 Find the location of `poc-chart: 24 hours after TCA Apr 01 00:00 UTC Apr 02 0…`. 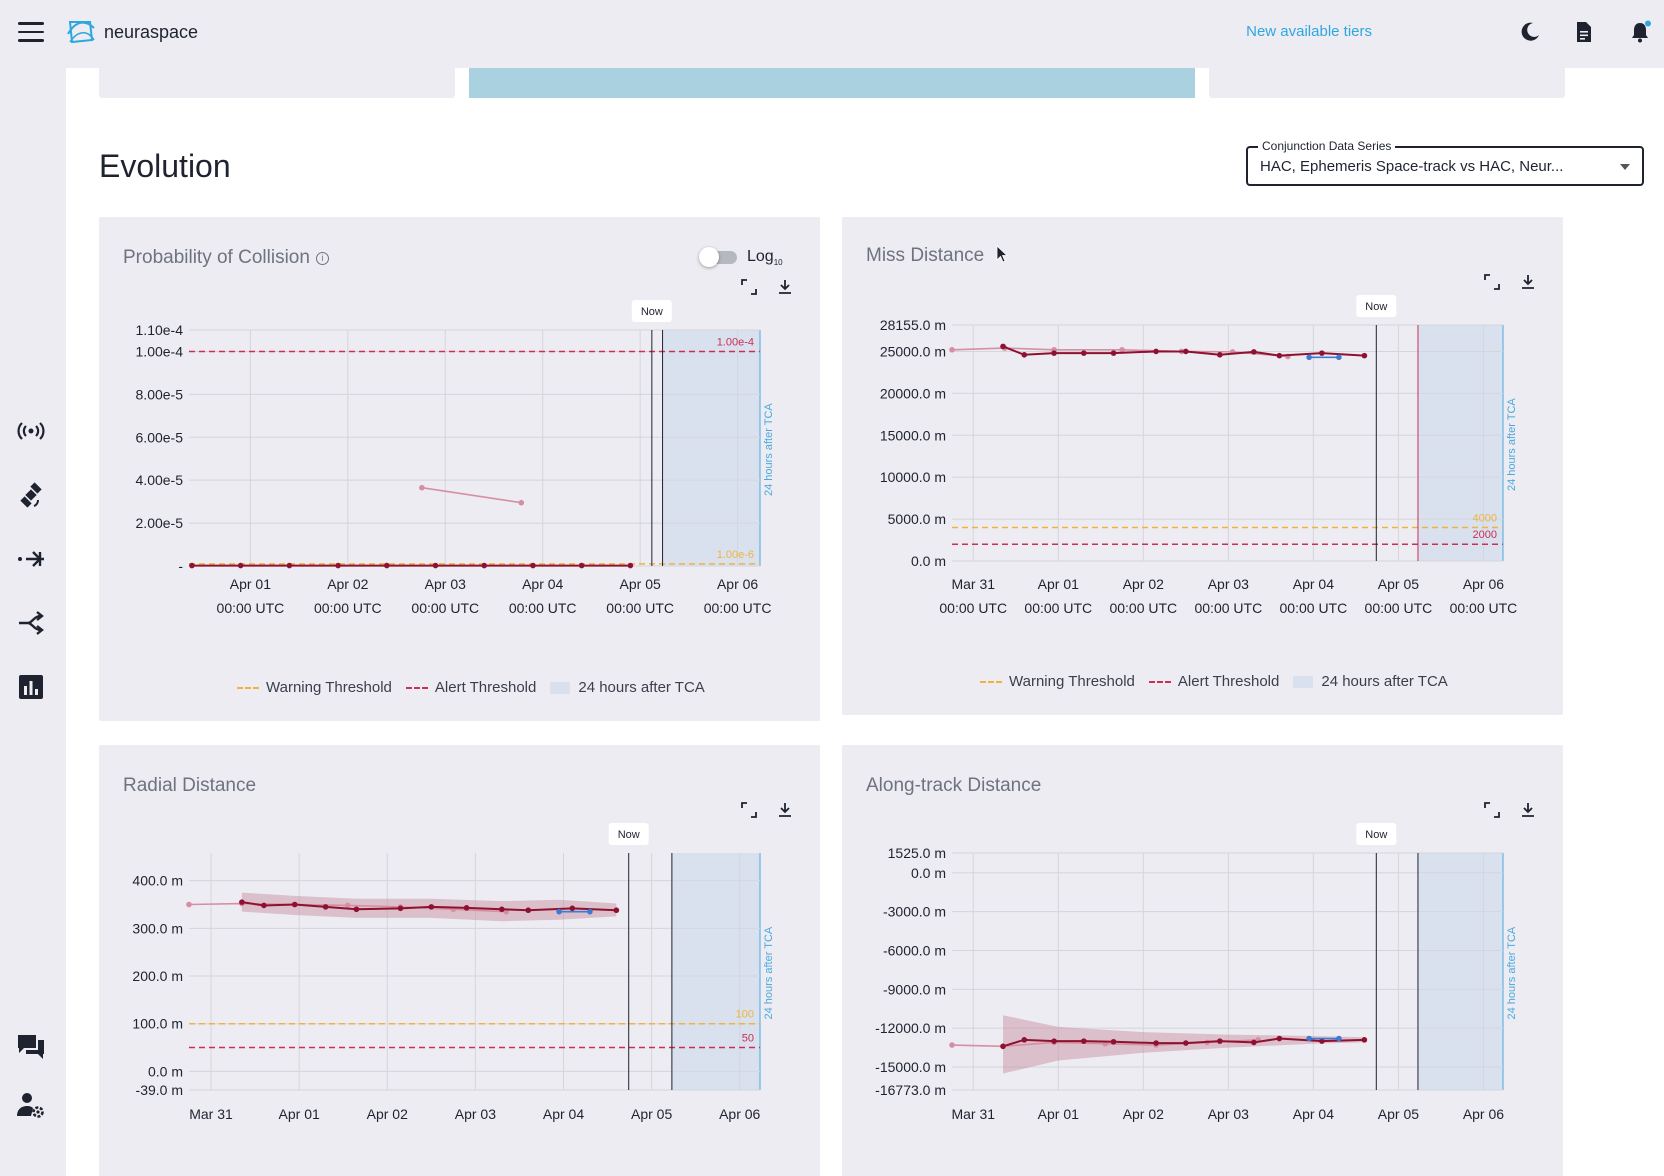

poc-chart: 24 hours after TCA Apr 01 00:00 UTC Apr 02 0… is located at coordinates (455, 458).